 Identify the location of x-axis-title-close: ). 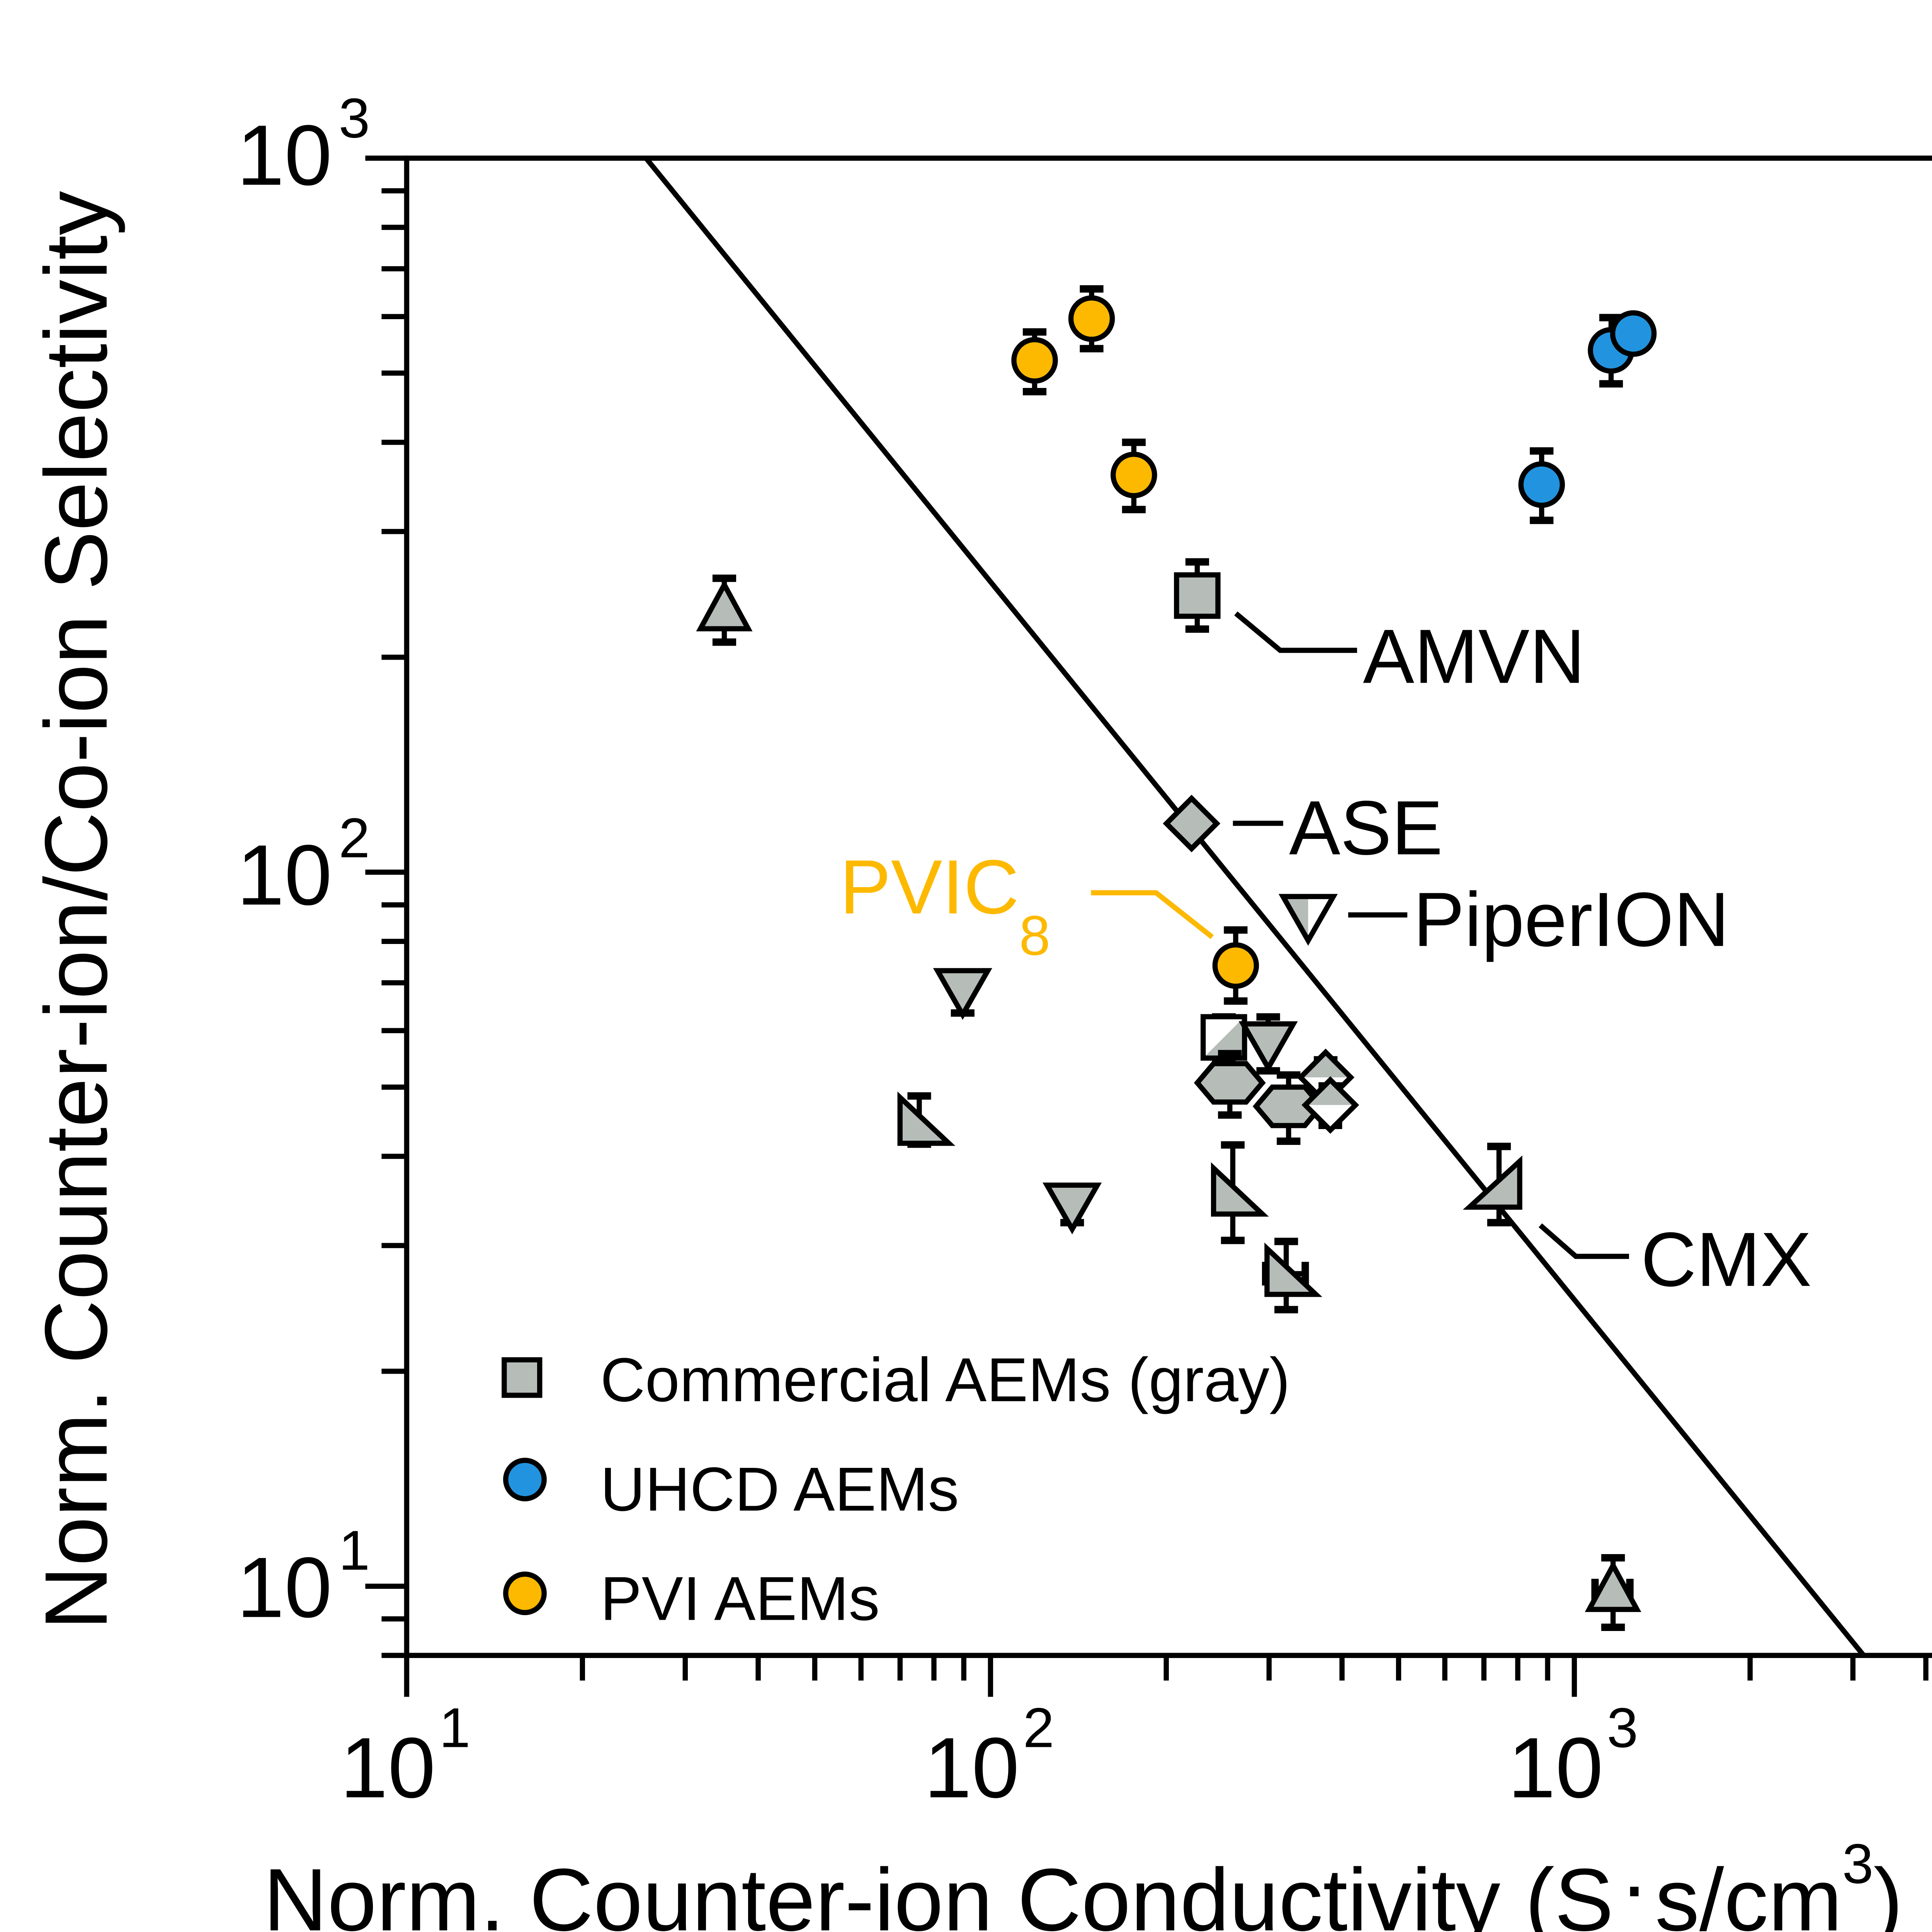
(1888, 1891).